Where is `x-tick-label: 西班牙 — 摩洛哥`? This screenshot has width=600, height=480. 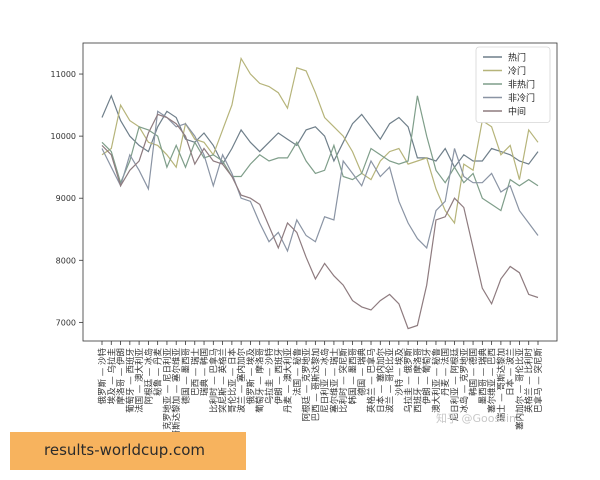 x-tick-label: 西班牙 — 摩洛哥 is located at coordinates (417, 380).